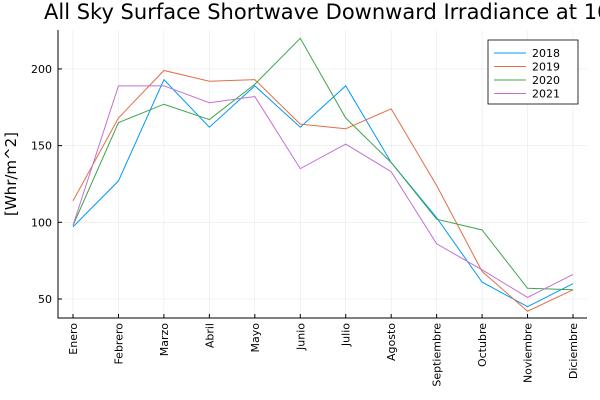 This screenshot has height=400, width=600. Describe the element at coordinates (41, 222) in the screenshot. I see `y-tick-label: 100` at that location.